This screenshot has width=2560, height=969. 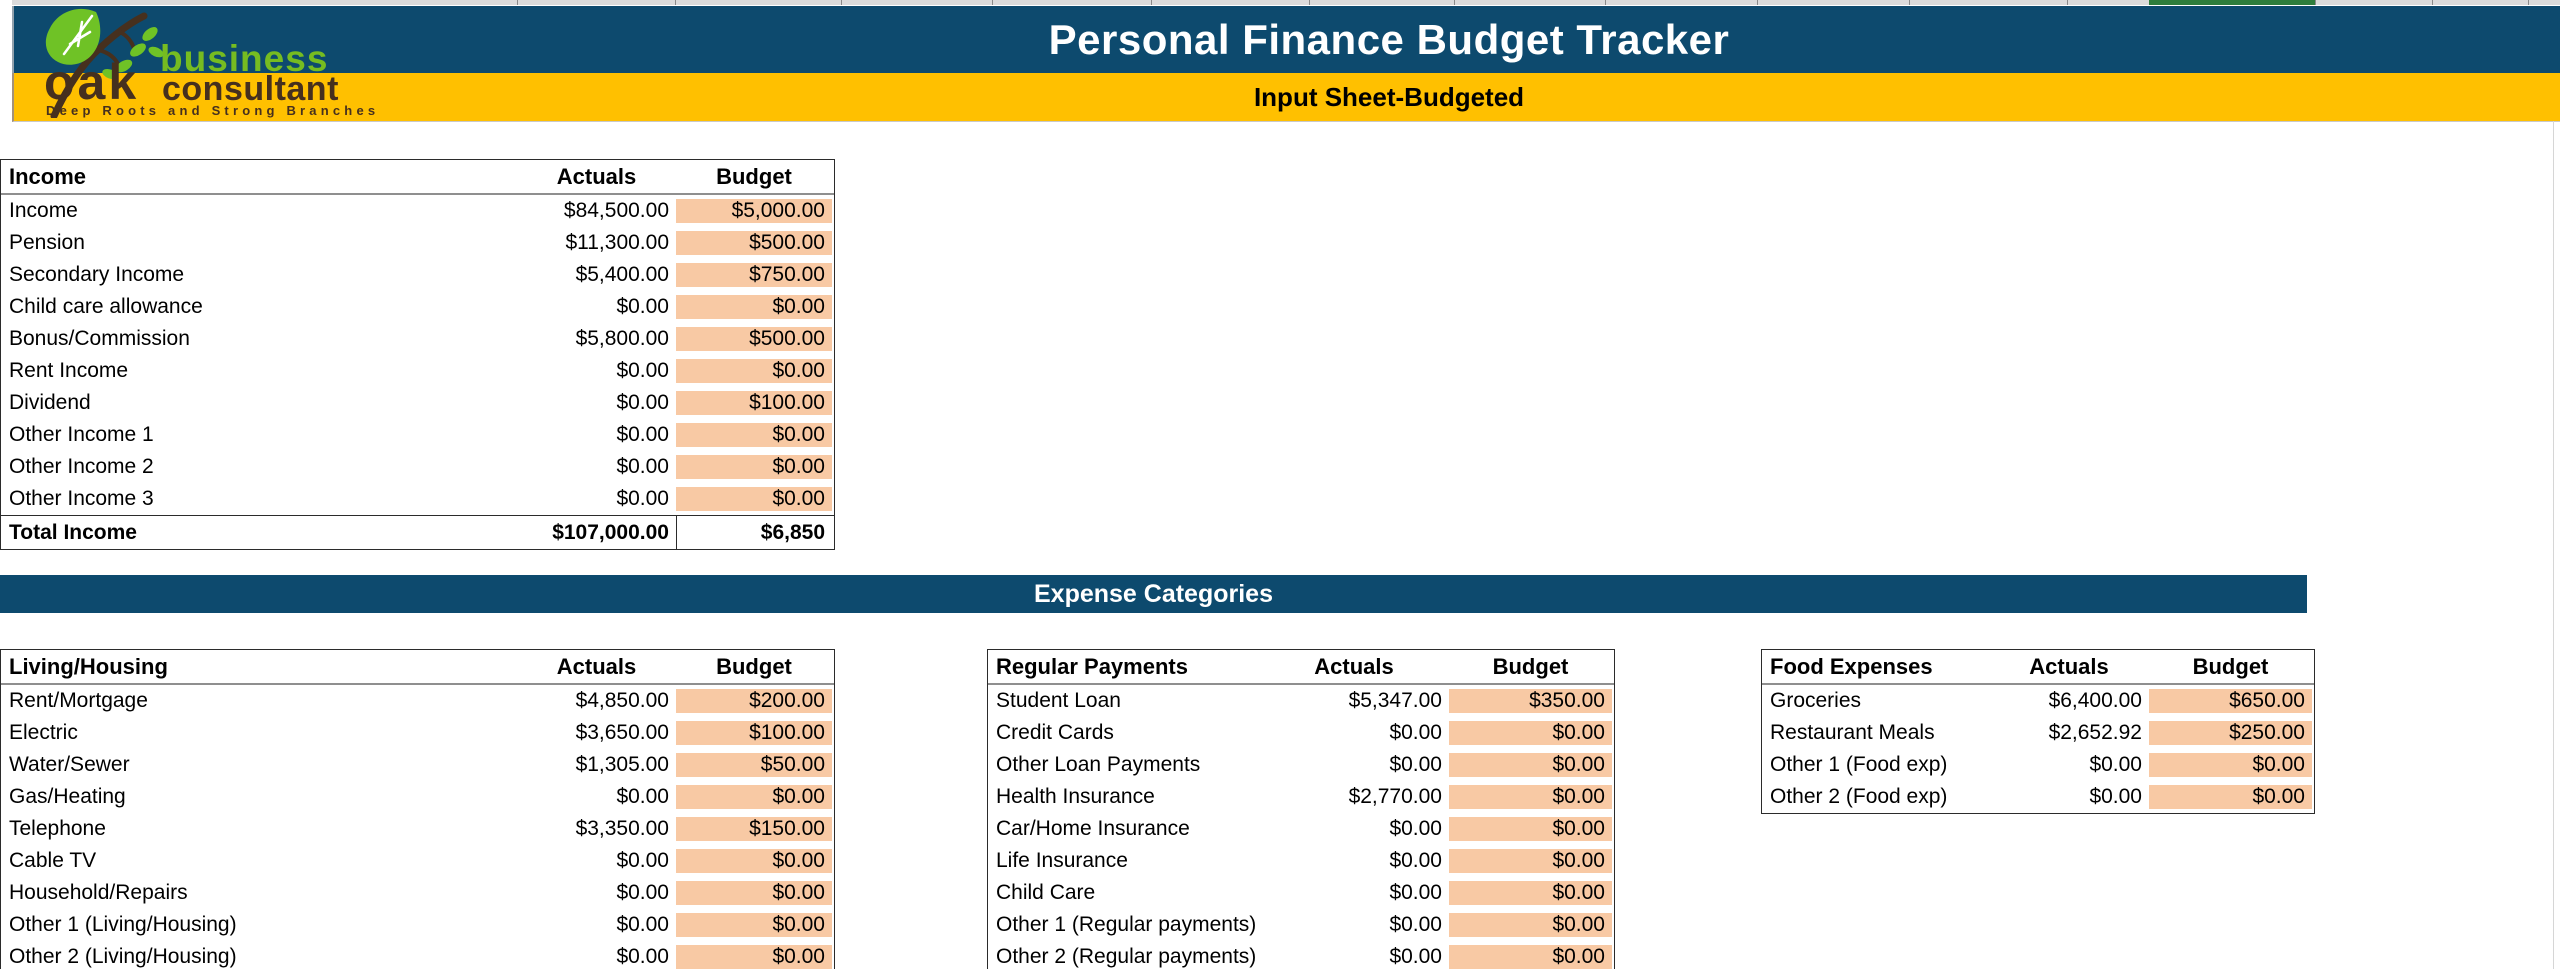 I want to click on budget-value-cell: $350.00, so click(x=1530, y=701).